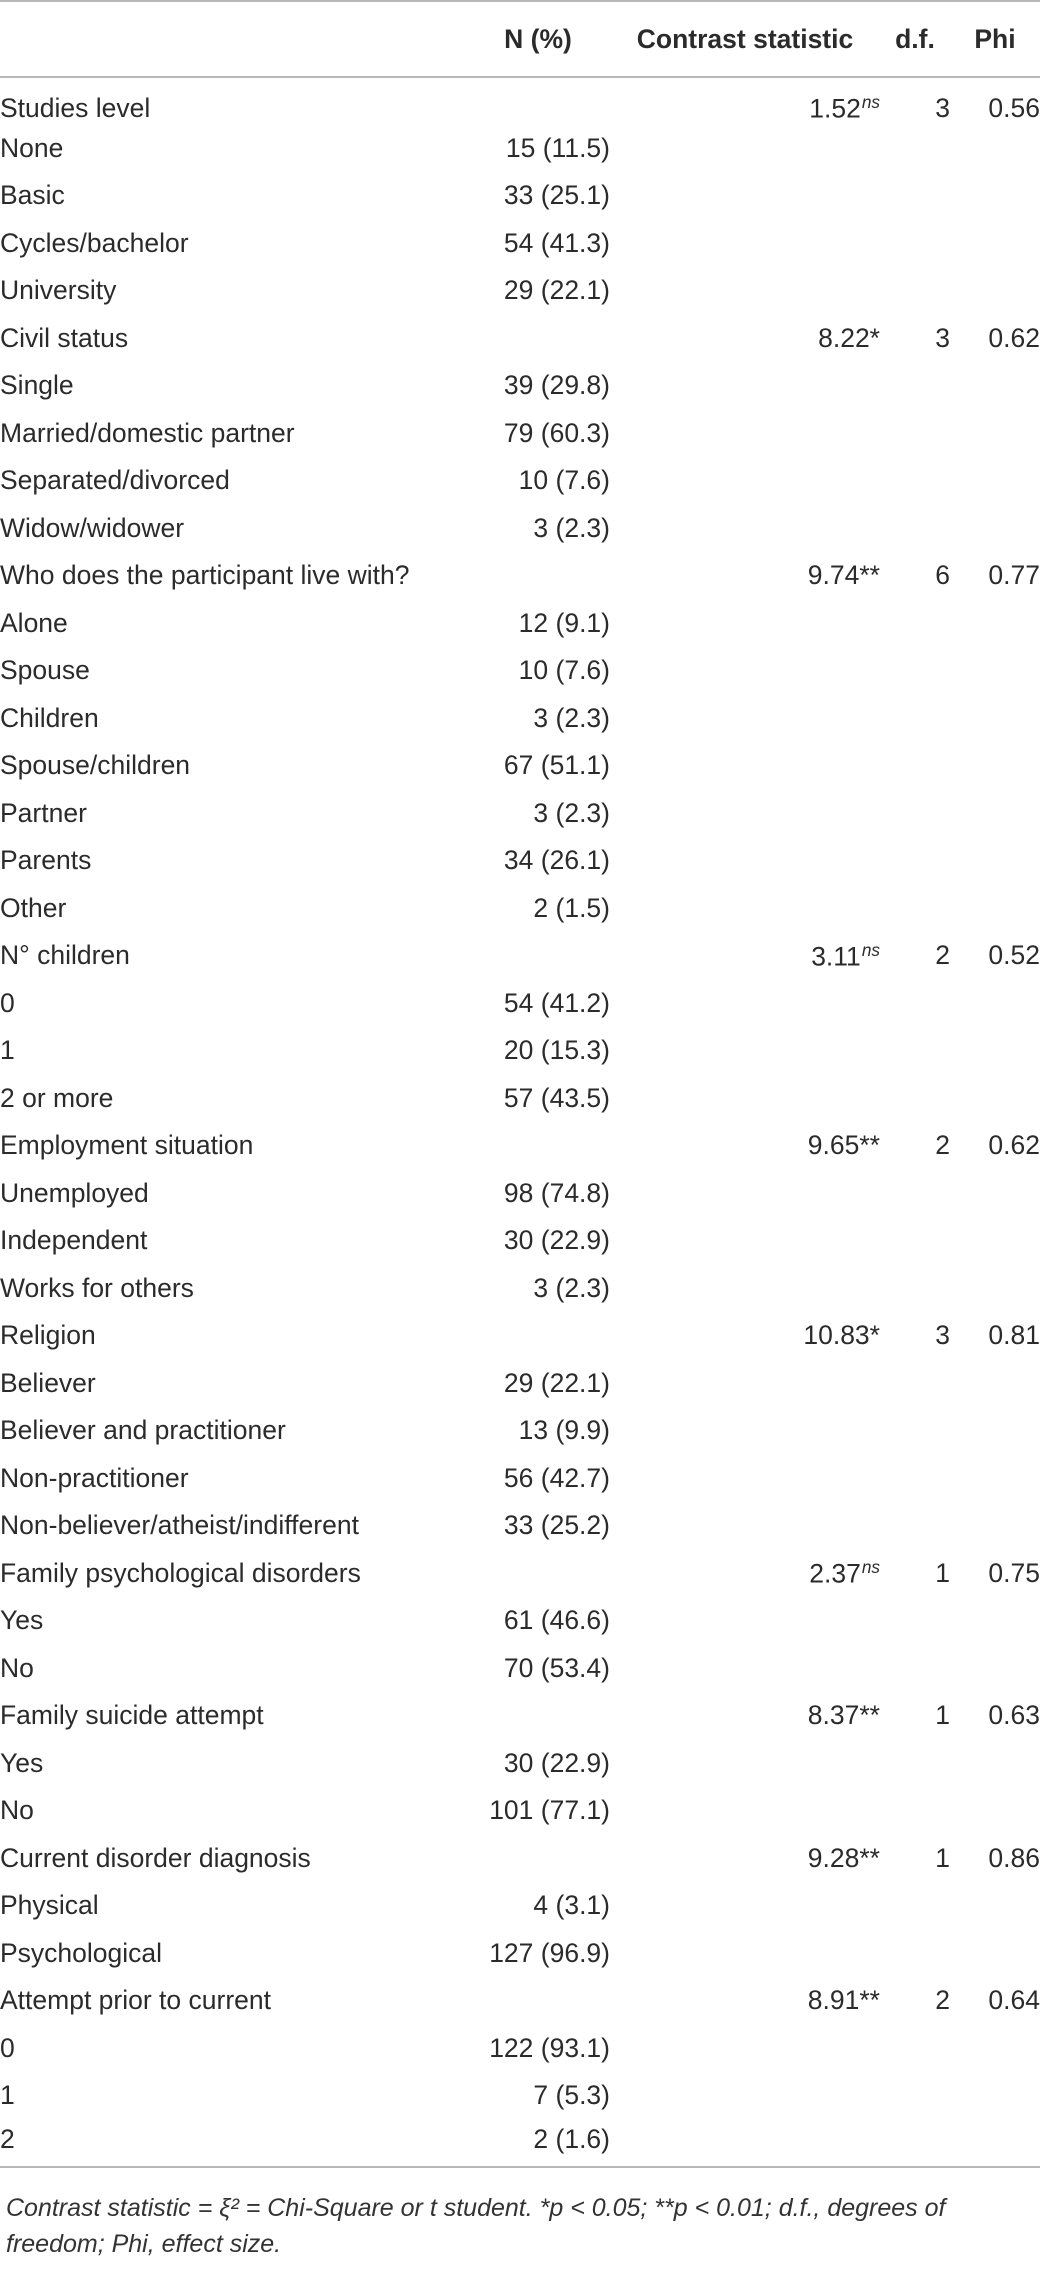 Image resolution: width=1040 pixels, height=2274 pixels. Describe the element at coordinates (143, 1430) in the screenshot. I see `cell-label-text: Believer and practitioner` at that location.